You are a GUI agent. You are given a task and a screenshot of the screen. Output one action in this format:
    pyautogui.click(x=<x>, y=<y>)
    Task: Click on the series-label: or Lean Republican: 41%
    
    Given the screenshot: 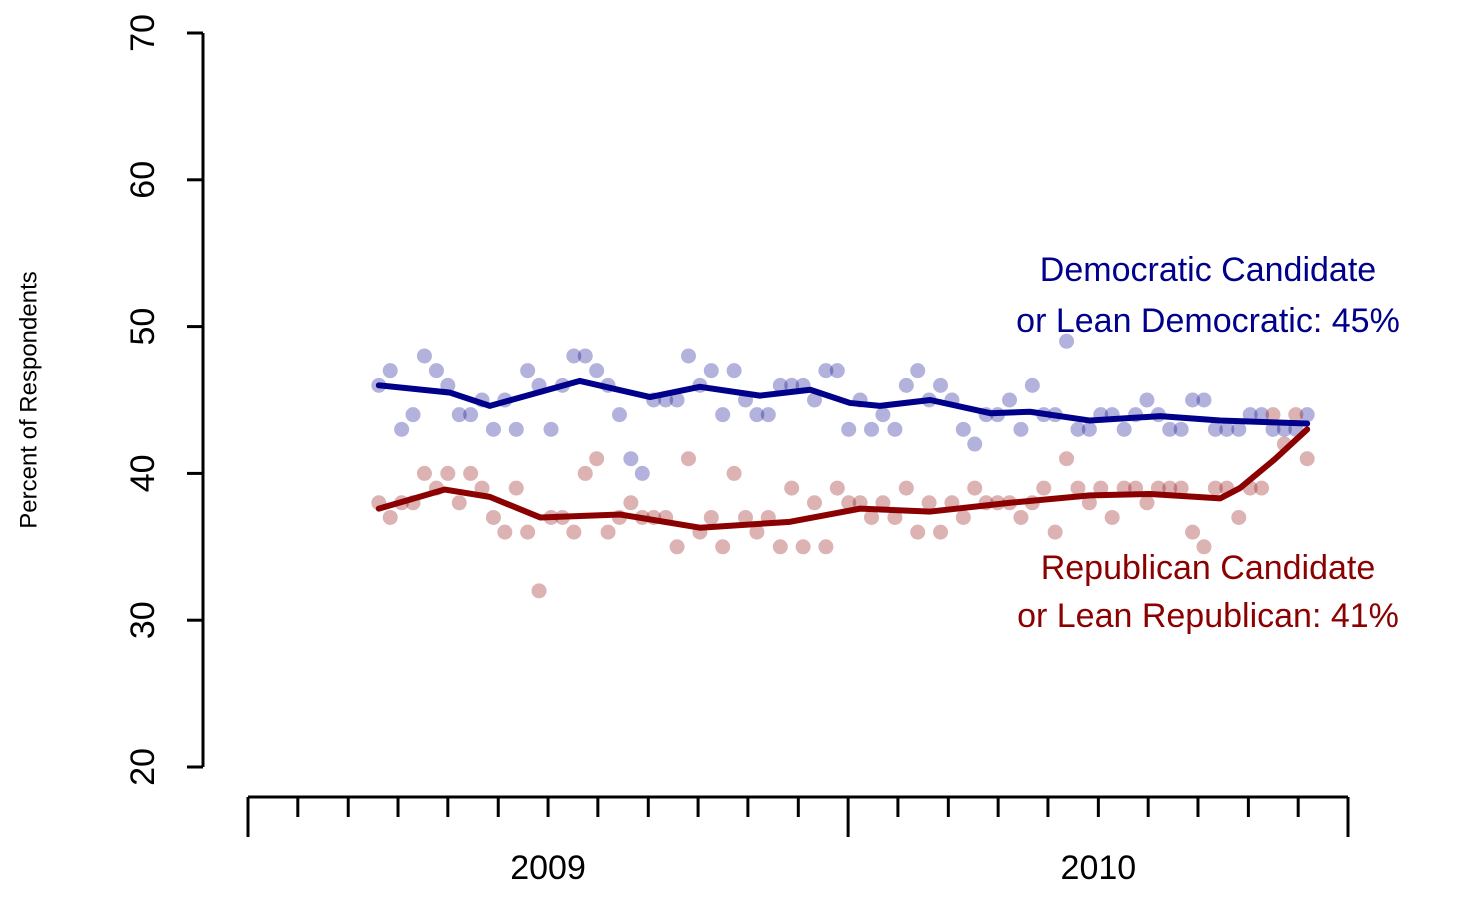 What is the action you would take?
    pyautogui.click(x=1208, y=616)
    